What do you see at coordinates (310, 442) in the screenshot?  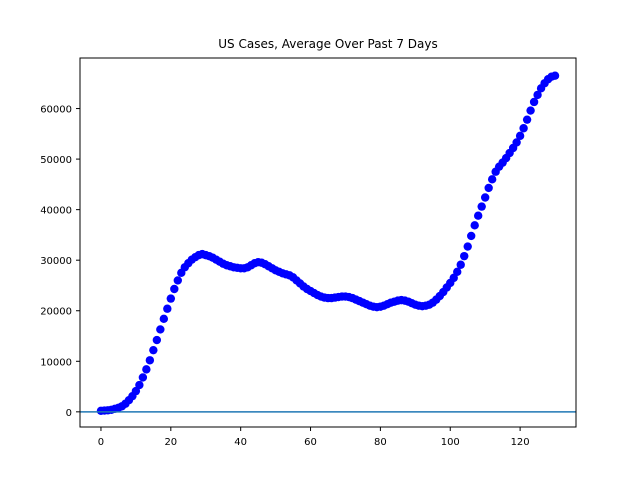 I see `x-tick-label: 60` at bounding box center [310, 442].